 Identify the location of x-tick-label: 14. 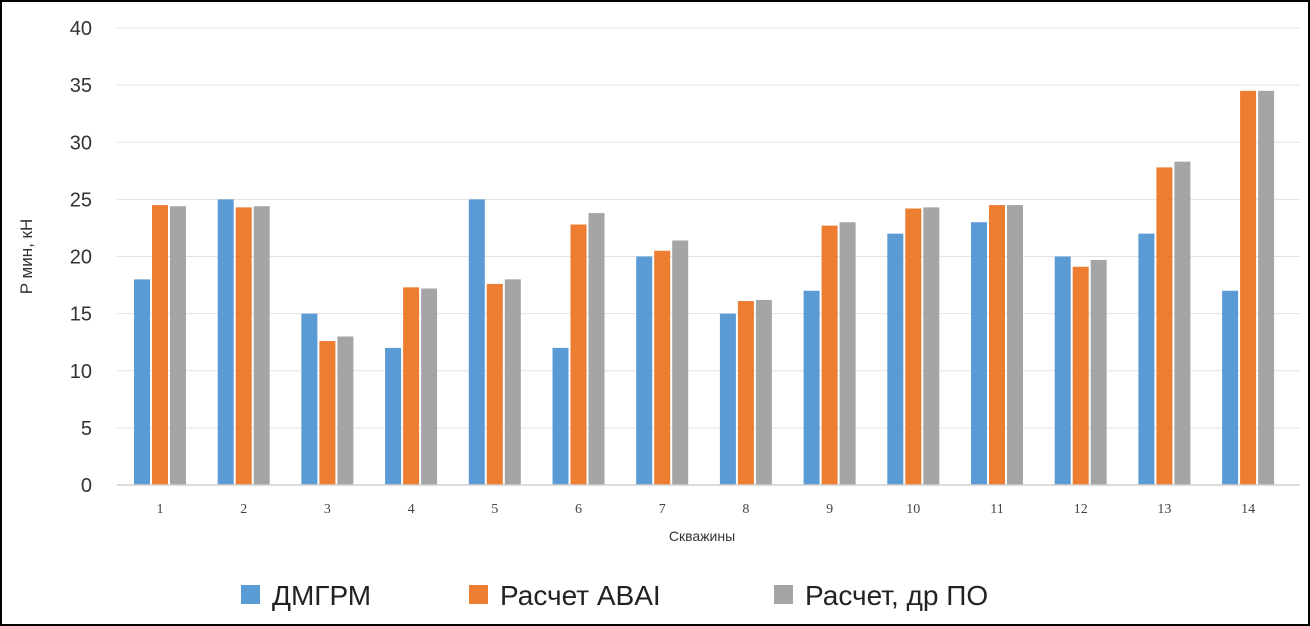
(1248, 509).